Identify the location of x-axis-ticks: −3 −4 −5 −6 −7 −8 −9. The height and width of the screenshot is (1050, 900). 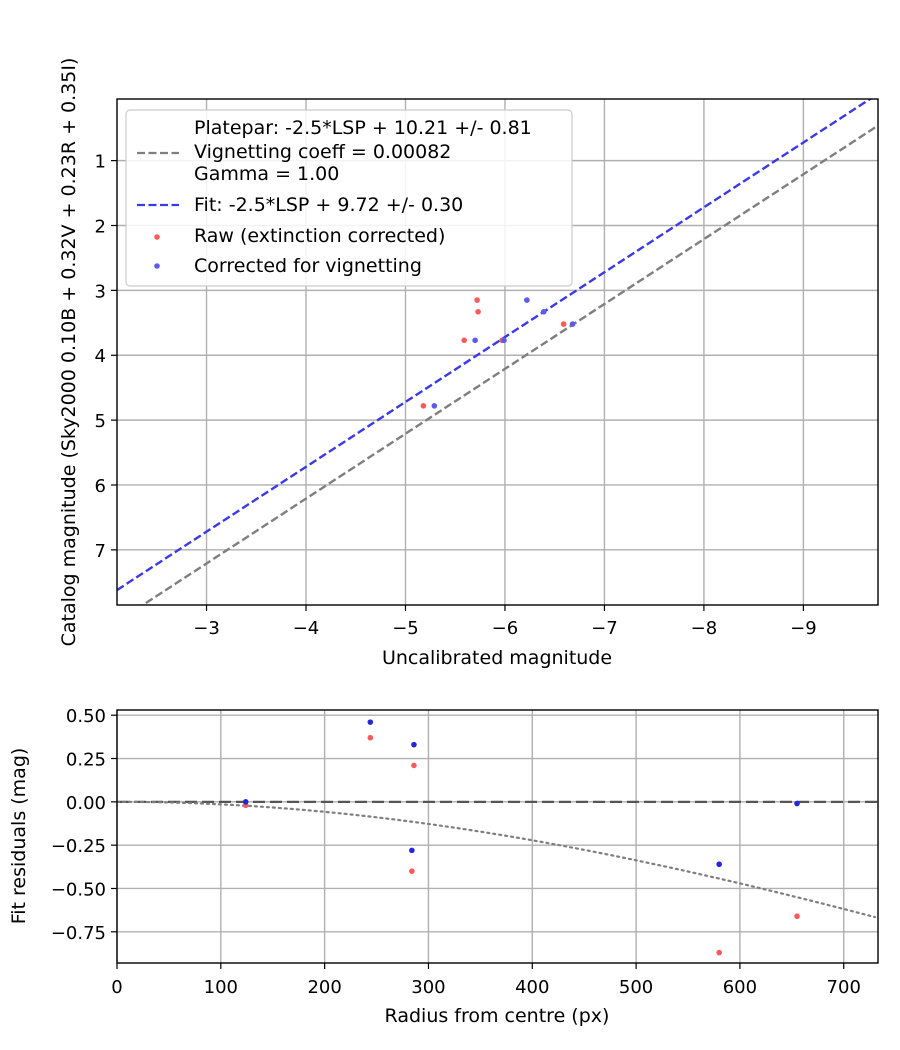
(505, 622).